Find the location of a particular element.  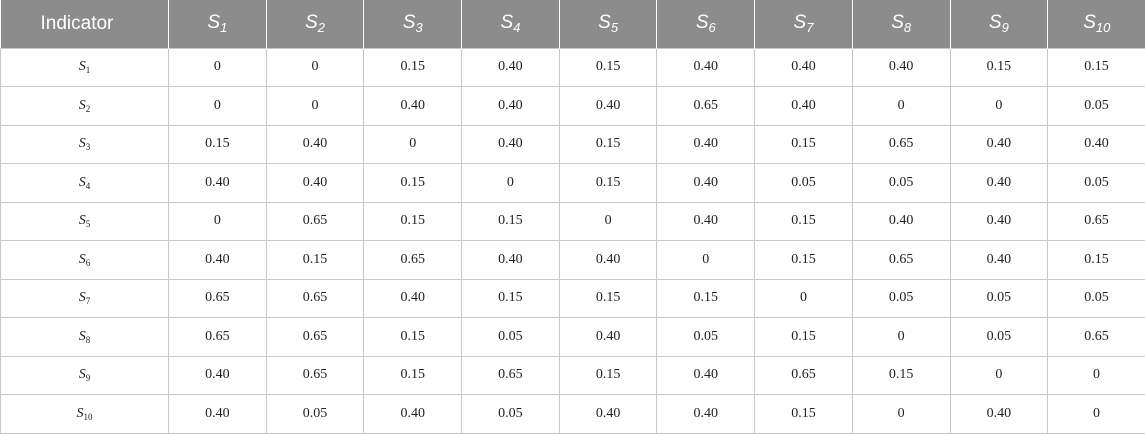

header-subscript: 10 is located at coordinates (1103, 27).